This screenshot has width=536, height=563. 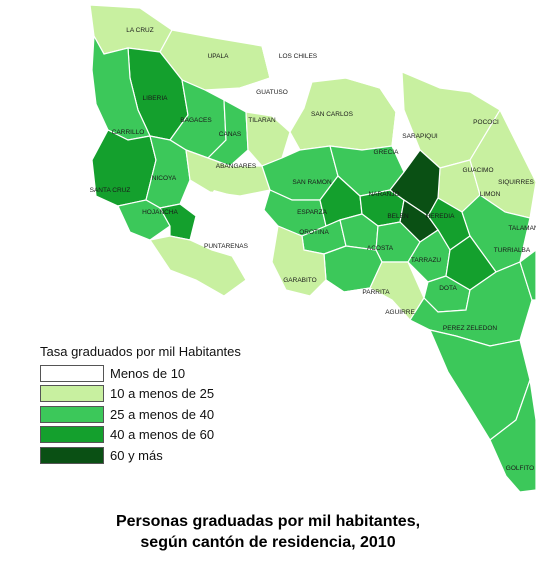 I want to click on canton-corredores, so click(x=527, y=275).